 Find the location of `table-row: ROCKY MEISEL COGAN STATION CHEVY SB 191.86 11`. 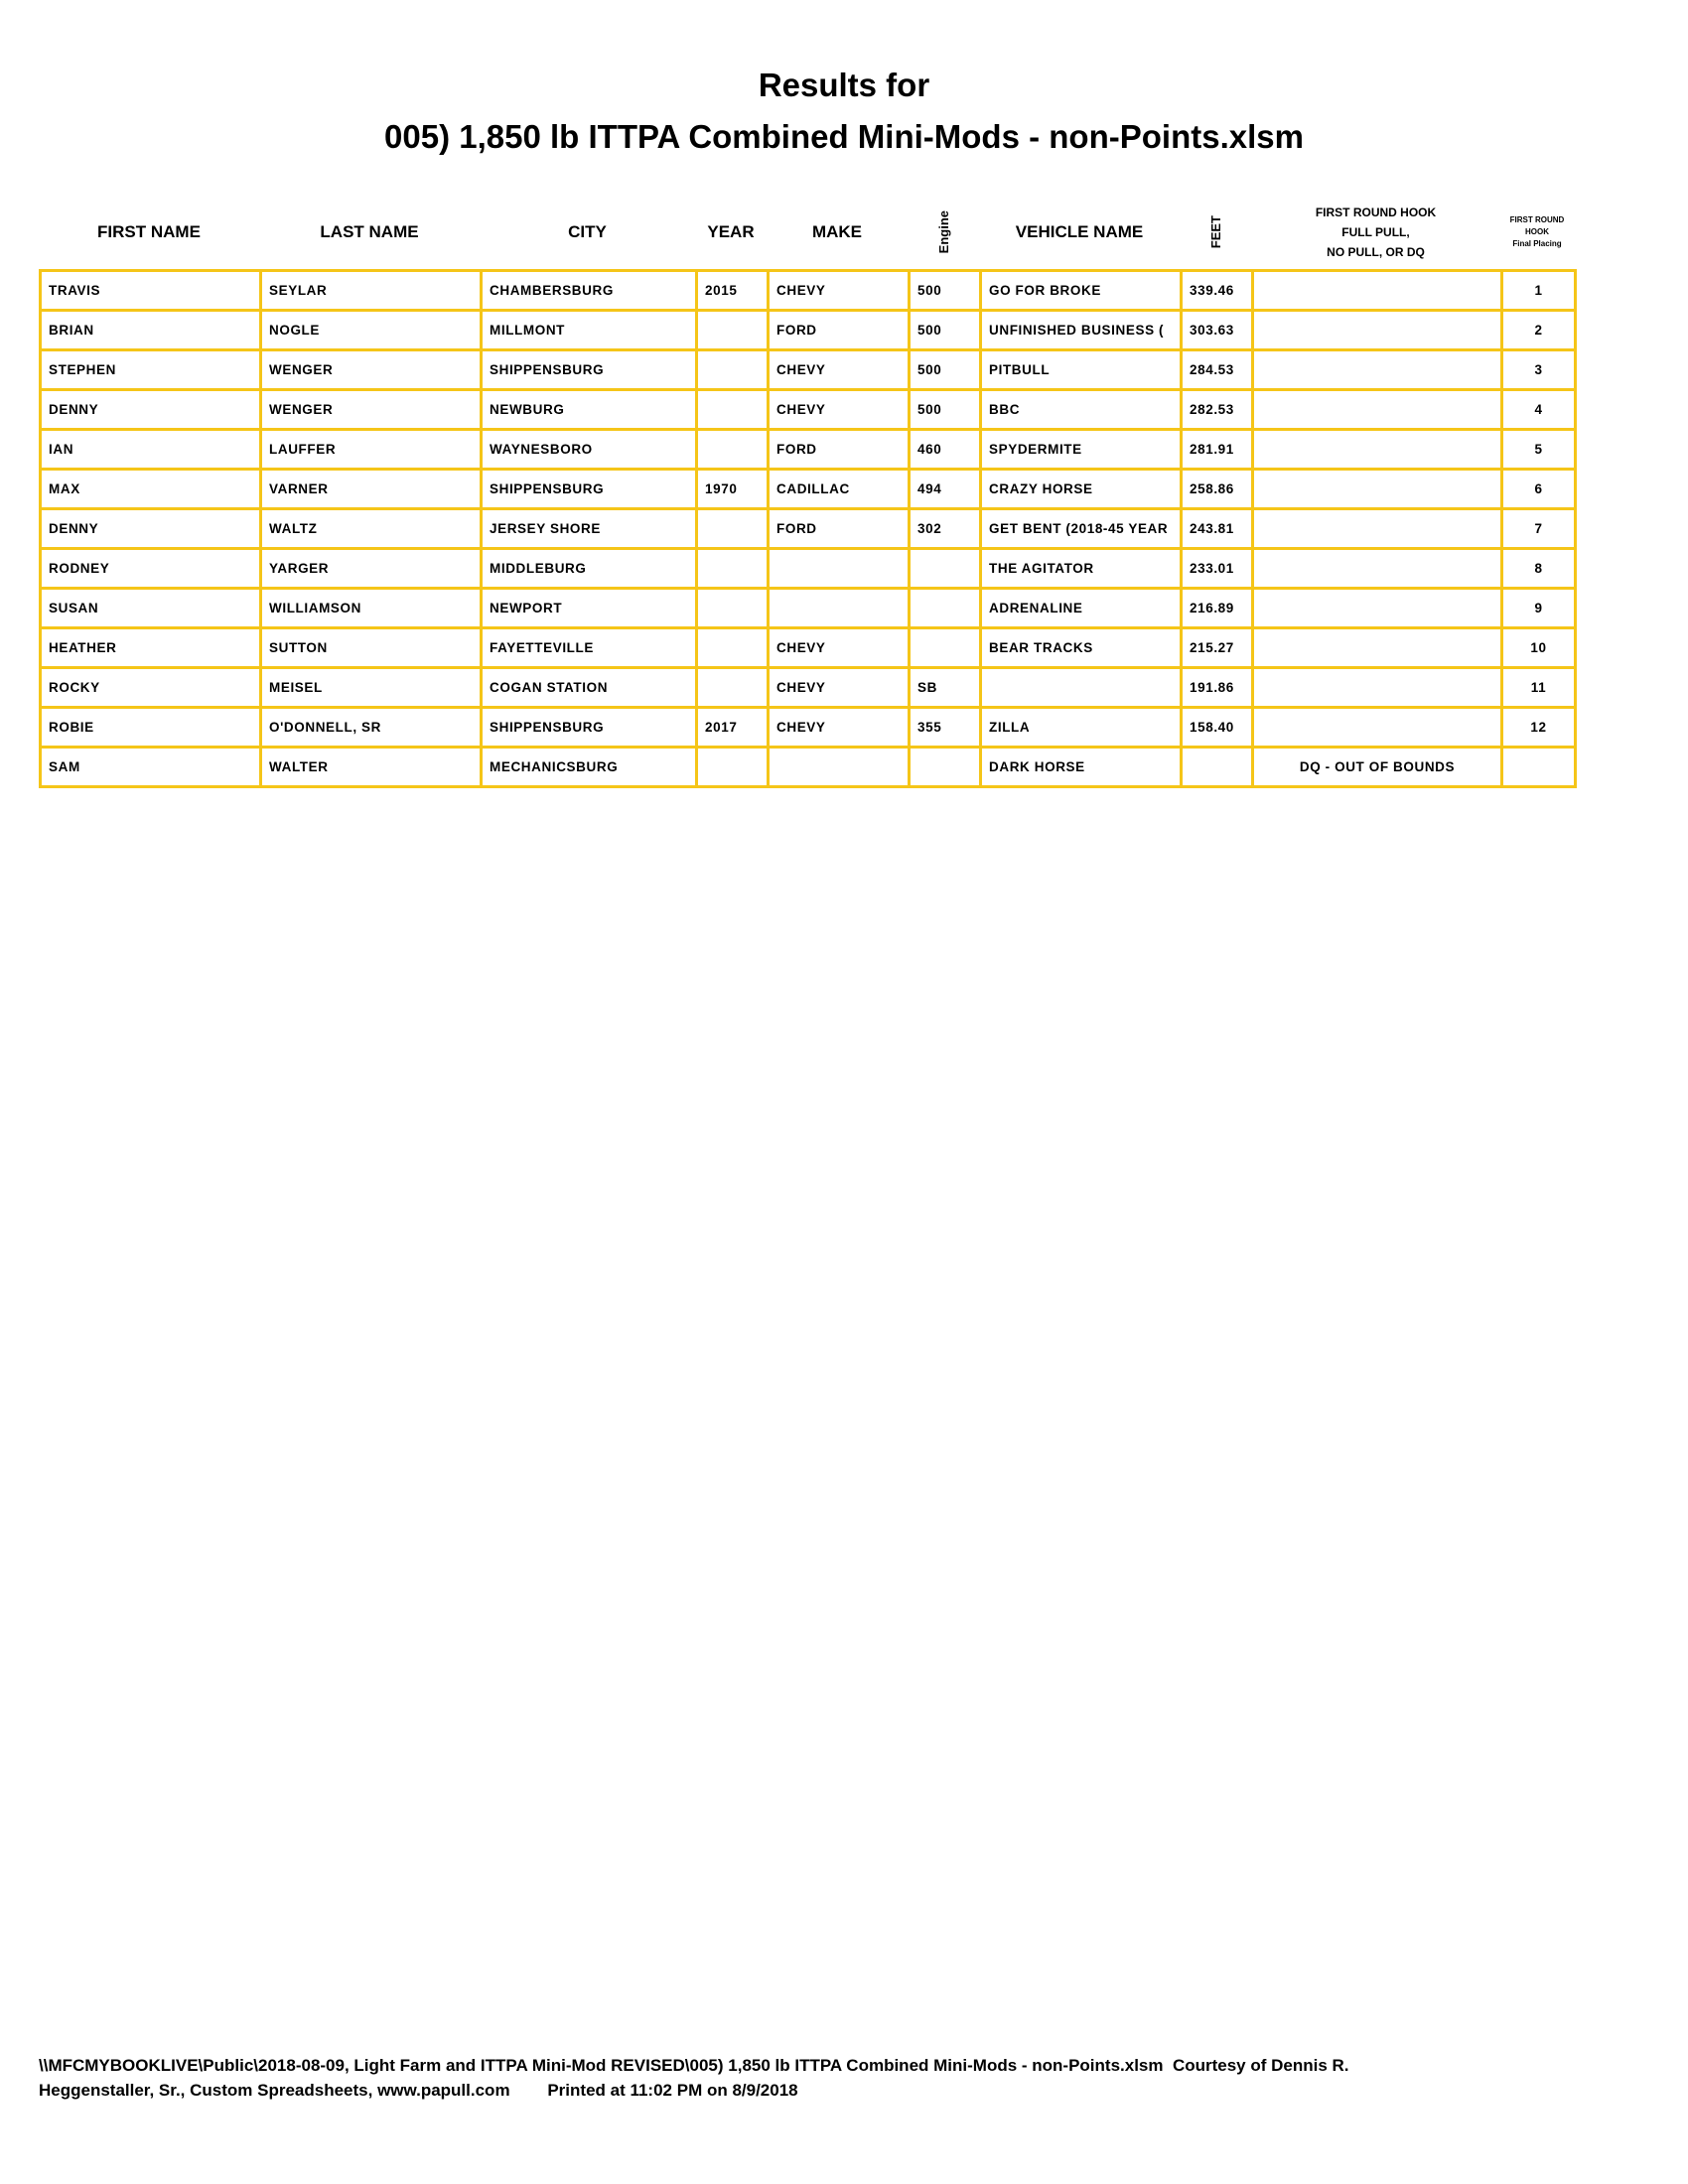

table-row: ROCKY MEISEL COGAN STATION CHEVY SB 191.86 11 is located at coordinates (808, 687).